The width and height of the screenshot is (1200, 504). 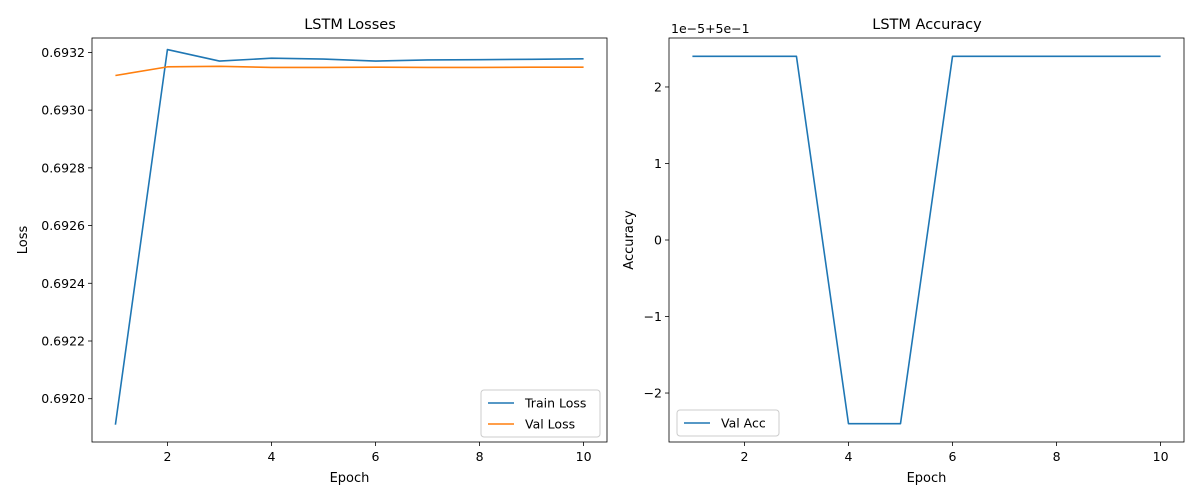 I want to click on legend: Val Acc, so click(x=728, y=423).